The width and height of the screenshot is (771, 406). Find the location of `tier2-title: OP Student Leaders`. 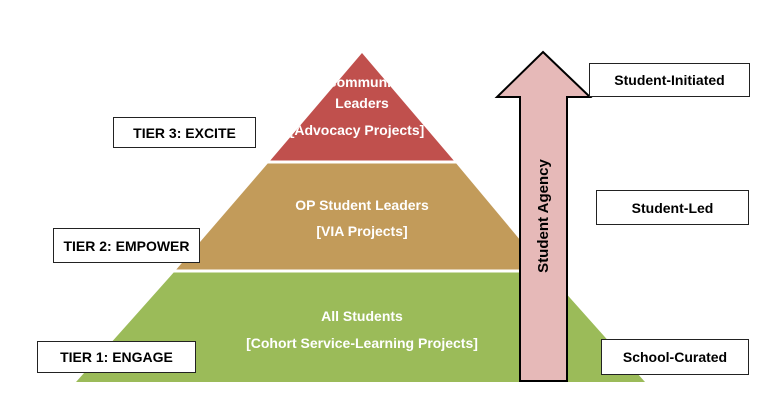

tier2-title: OP Student Leaders is located at coordinates (362, 205).